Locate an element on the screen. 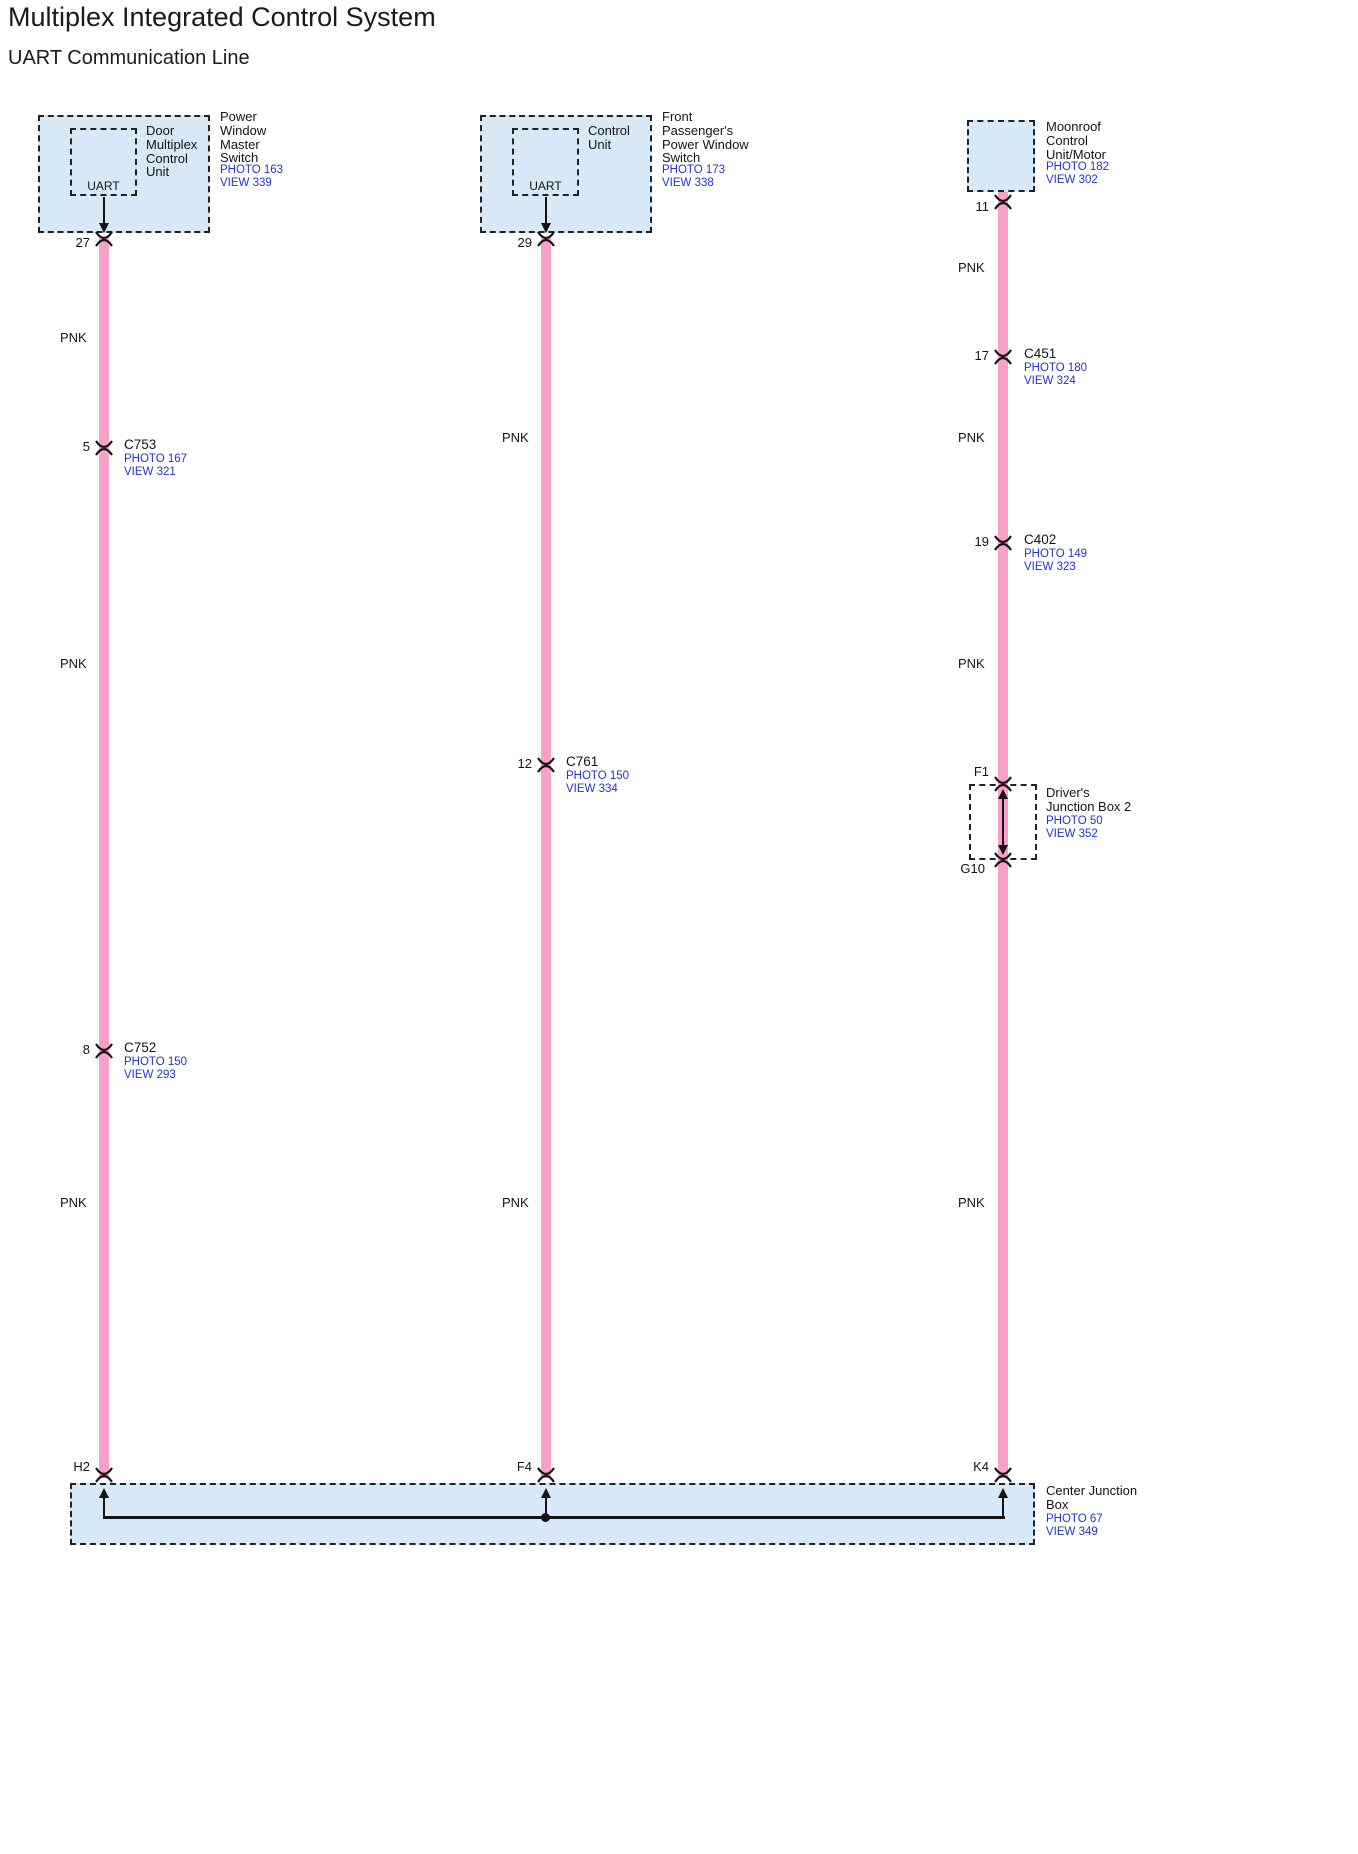 The height and width of the screenshot is (1854, 1358). photo-link: PHOTO 173 is located at coordinates (694, 170).